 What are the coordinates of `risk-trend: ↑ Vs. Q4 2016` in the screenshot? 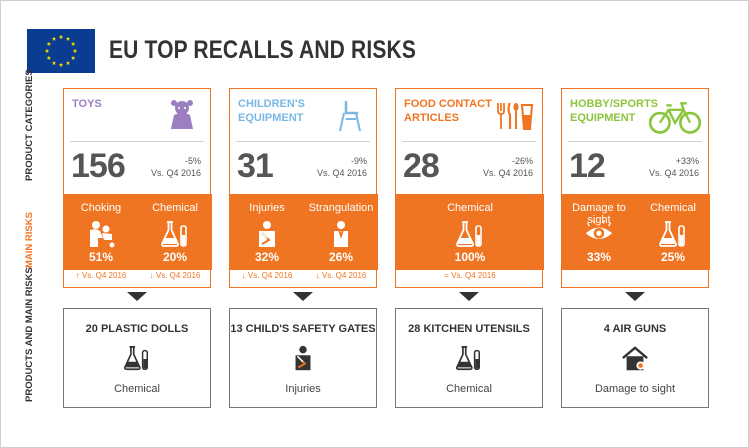 It's located at (101, 275).